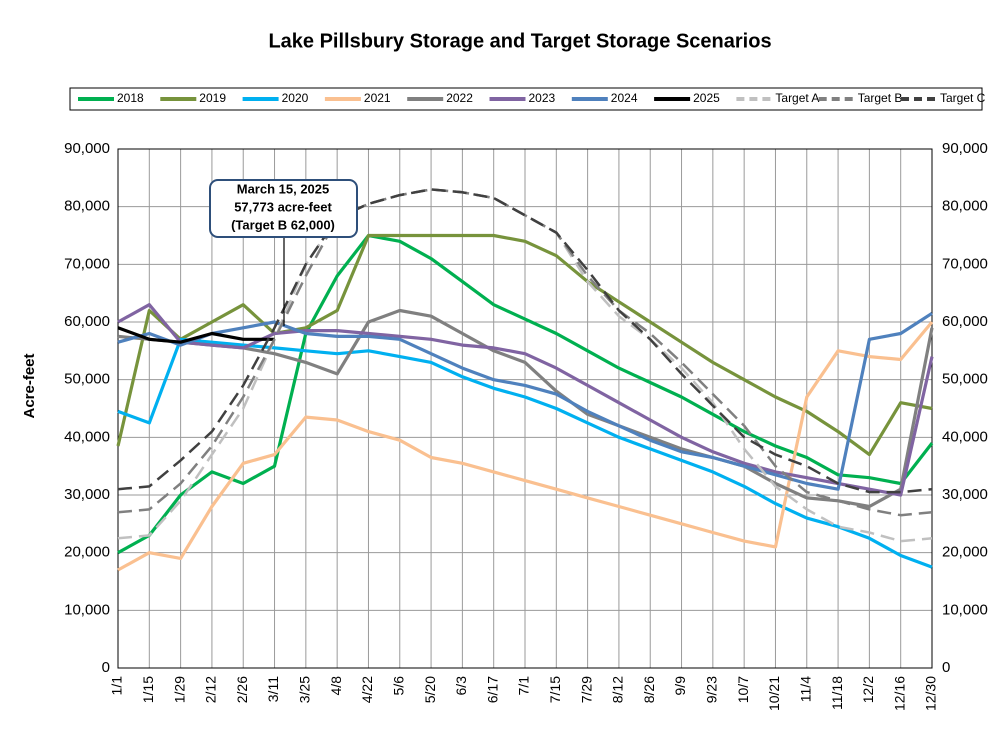 The height and width of the screenshot is (737, 1005). I want to click on legend-label: 2021, so click(377, 98).